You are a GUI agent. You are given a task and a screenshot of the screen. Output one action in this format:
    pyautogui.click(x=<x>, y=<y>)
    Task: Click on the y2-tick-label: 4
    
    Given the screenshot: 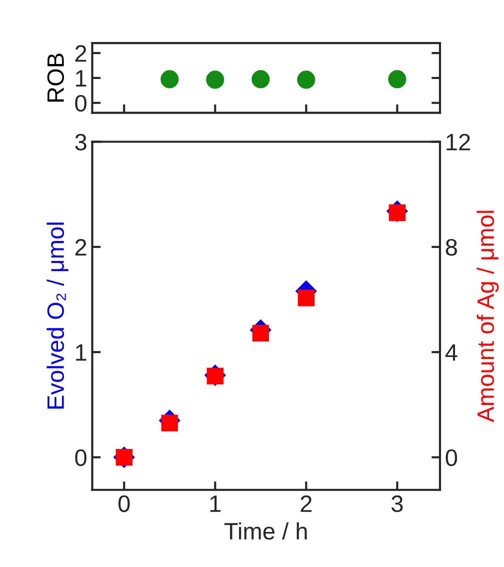 What is the action you would take?
    pyautogui.click(x=451, y=352)
    